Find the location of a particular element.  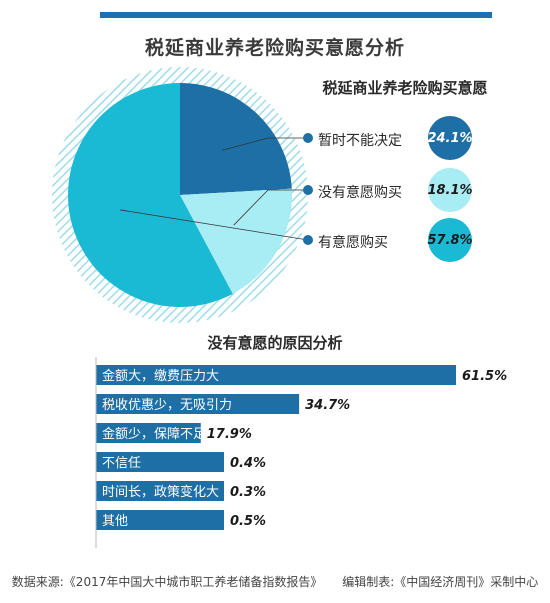

pie-leader-lines is located at coordinates (216, 189).